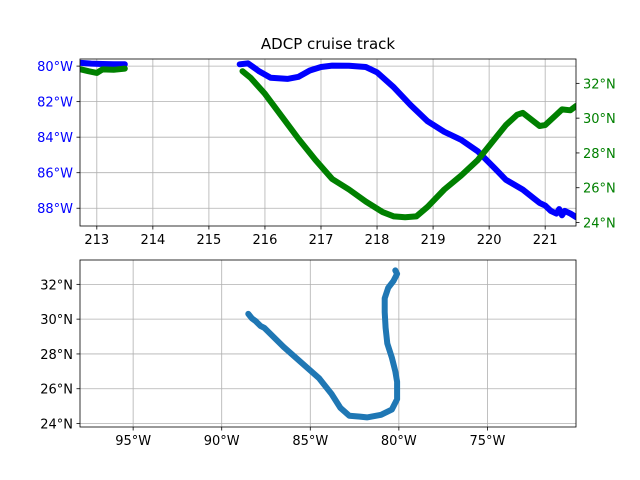 This screenshot has height=480, width=640. What do you see at coordinates (56, 355) in the screenshot?
I see `y-tick-label: 28°N` at bounding box center [56, 355].